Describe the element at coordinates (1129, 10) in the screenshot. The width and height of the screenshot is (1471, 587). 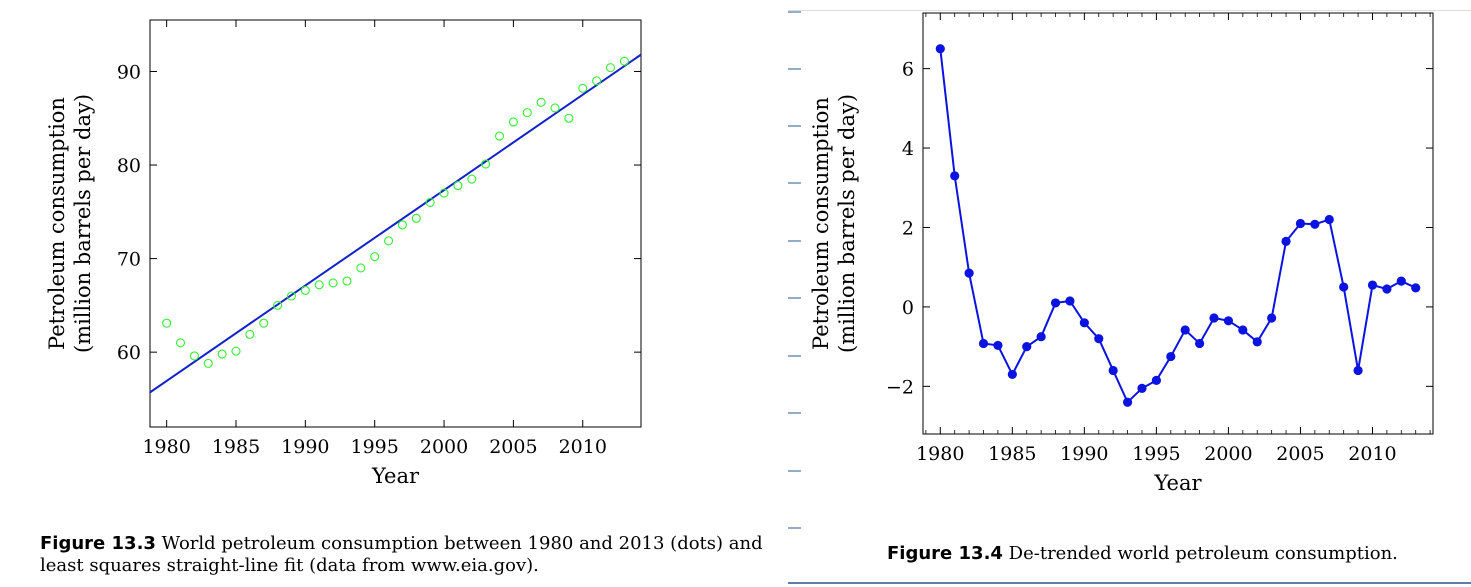
I see `top-rule` at that location.